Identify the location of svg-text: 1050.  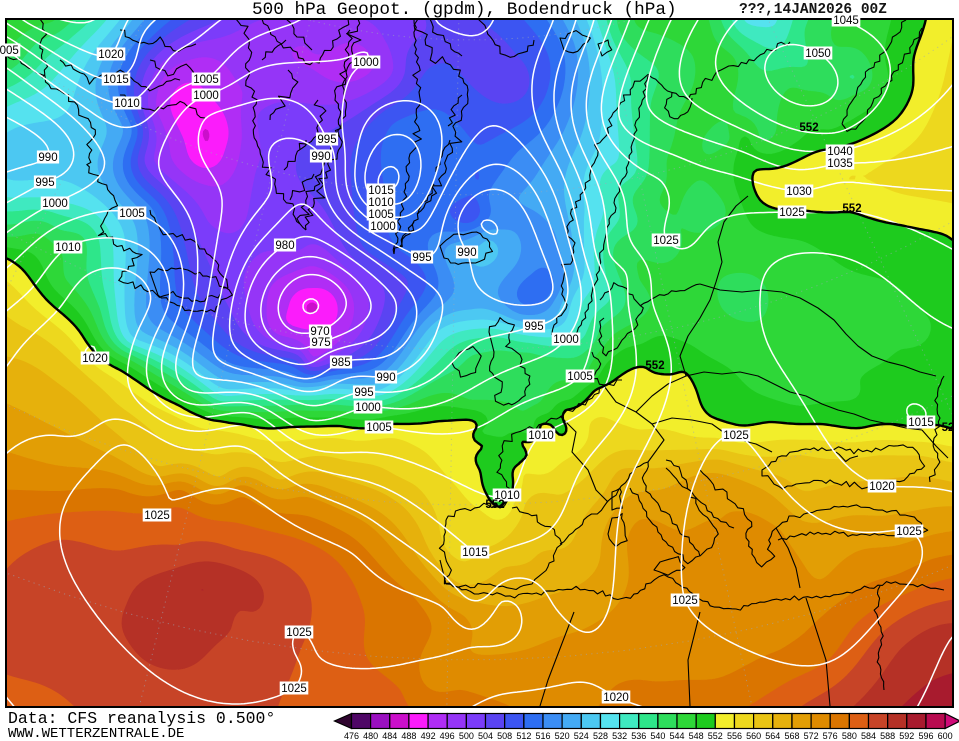
(818, 54).